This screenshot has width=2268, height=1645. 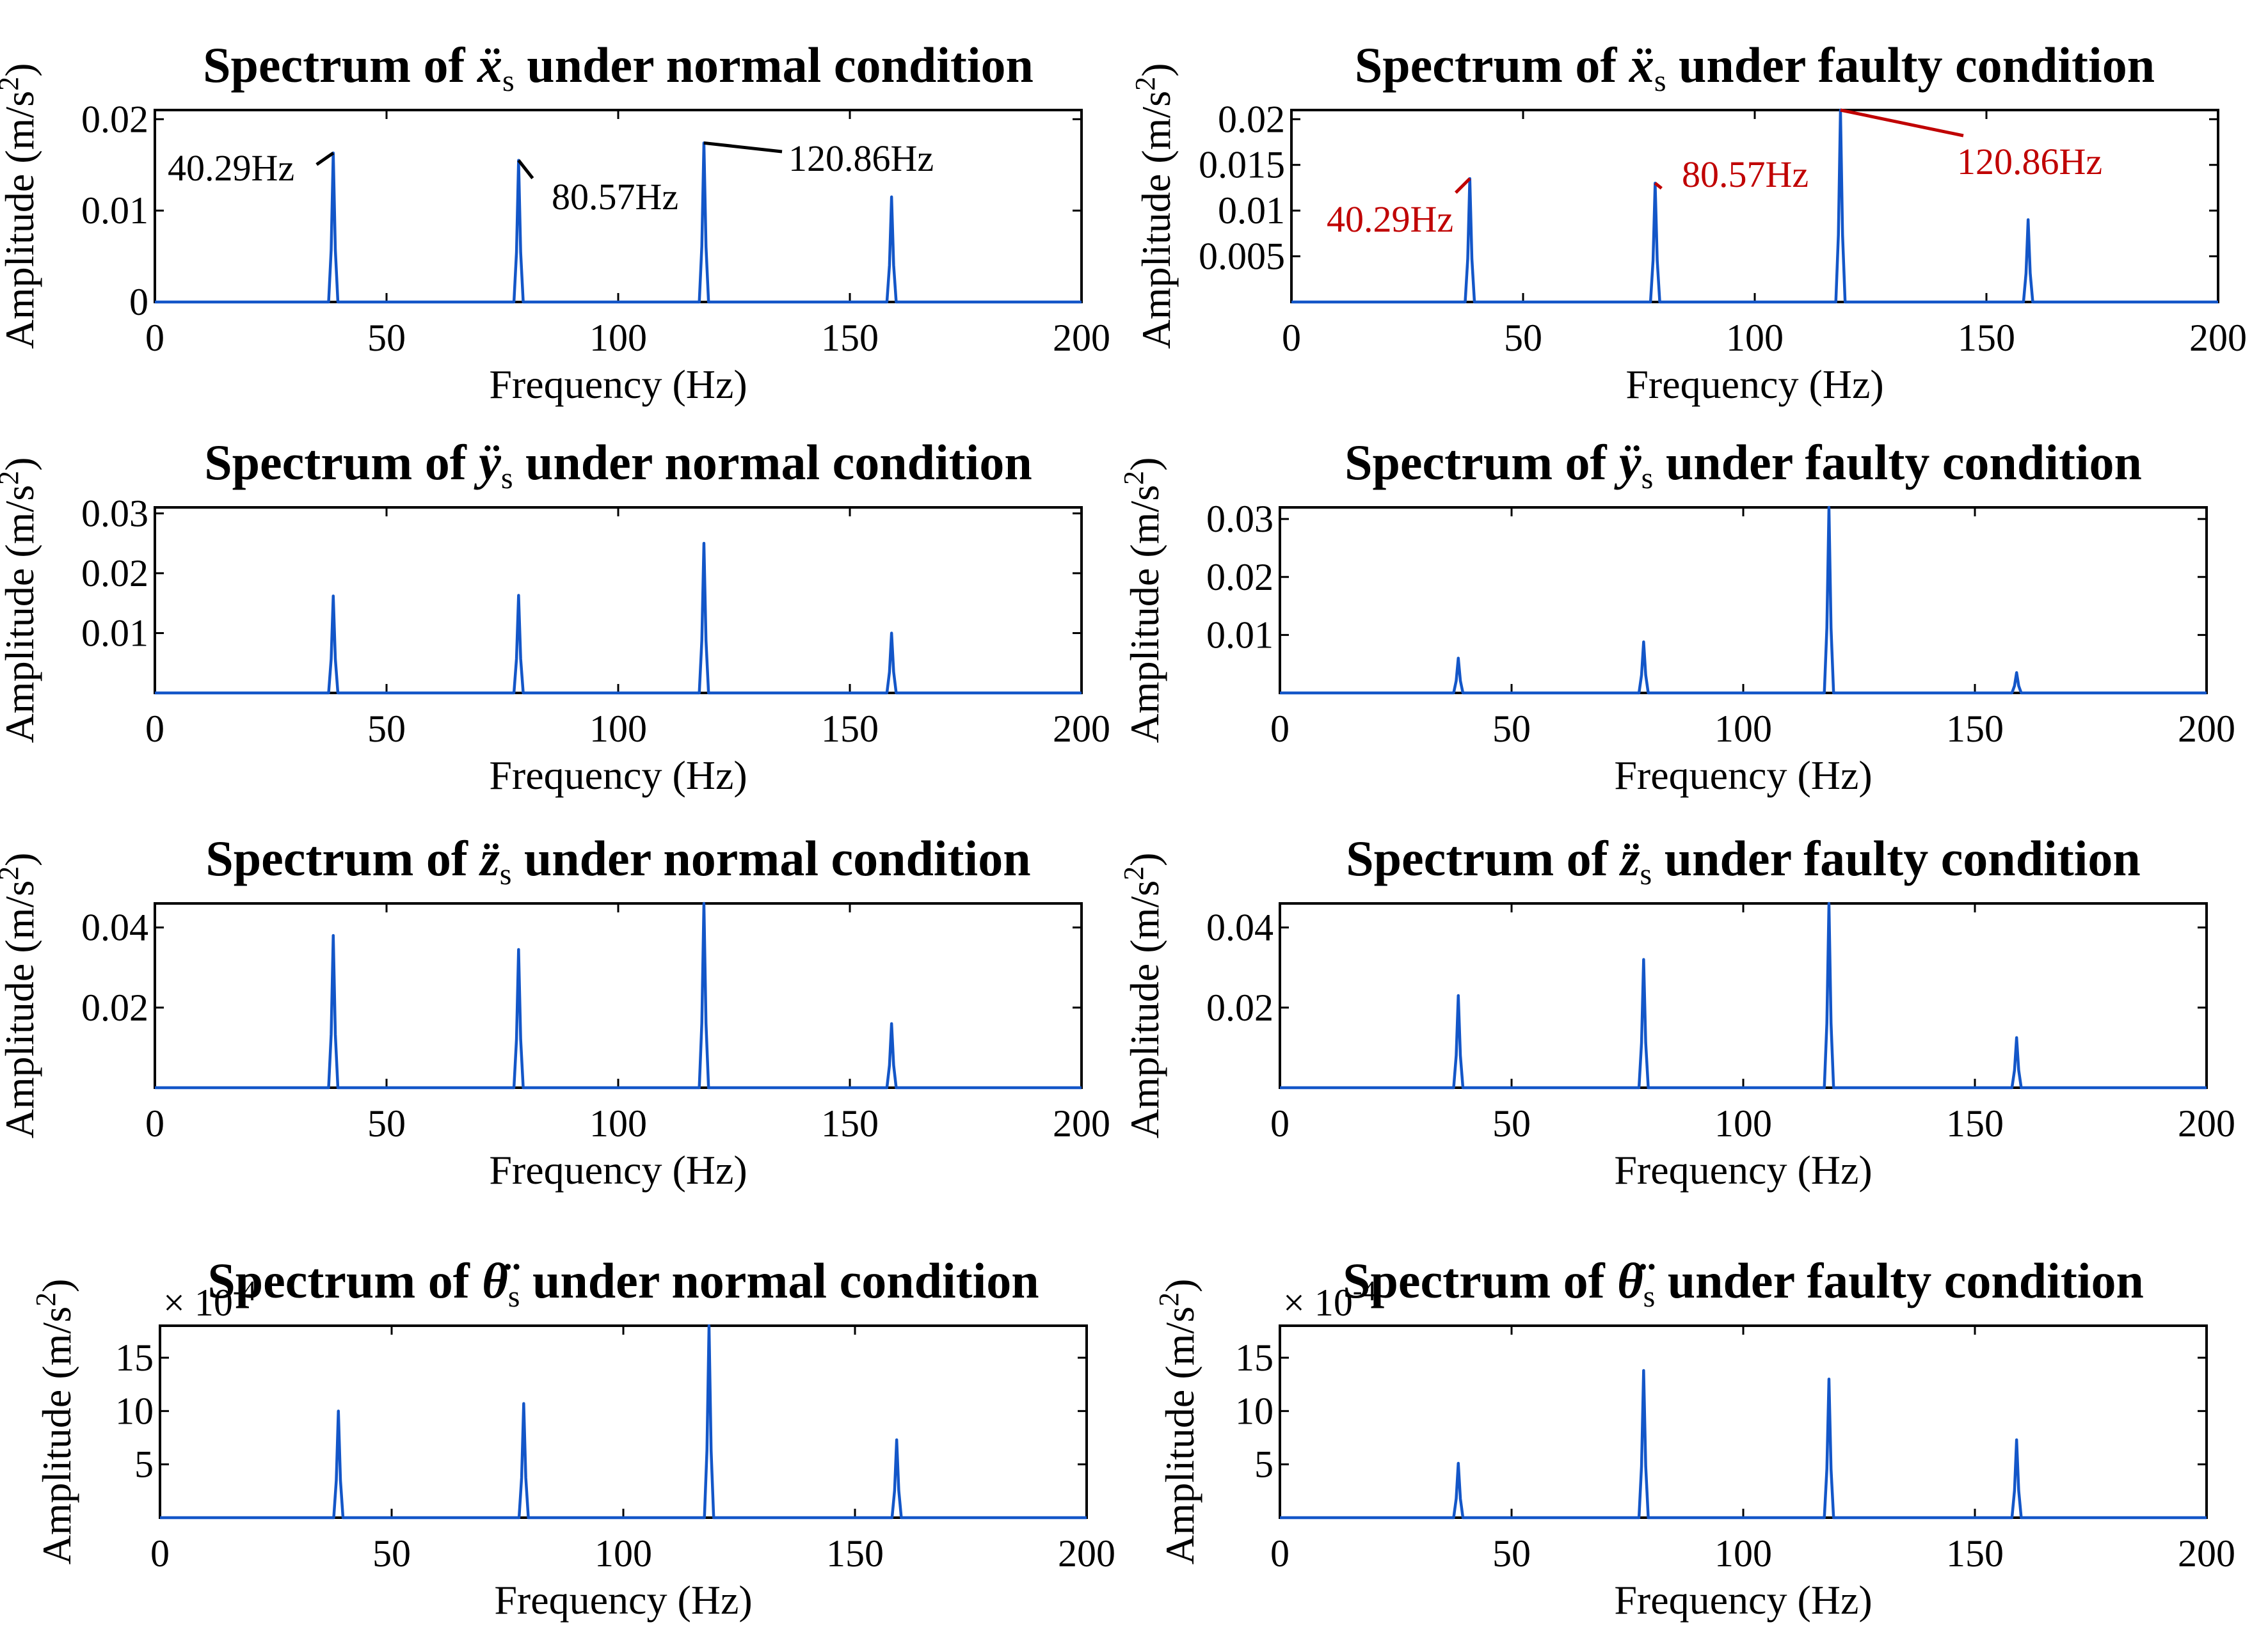 What do you see at coordinates (1390, 219) in the screenshot?
I see `peak-annotation: 40.29Hz` at bounding box center [1390, 219].